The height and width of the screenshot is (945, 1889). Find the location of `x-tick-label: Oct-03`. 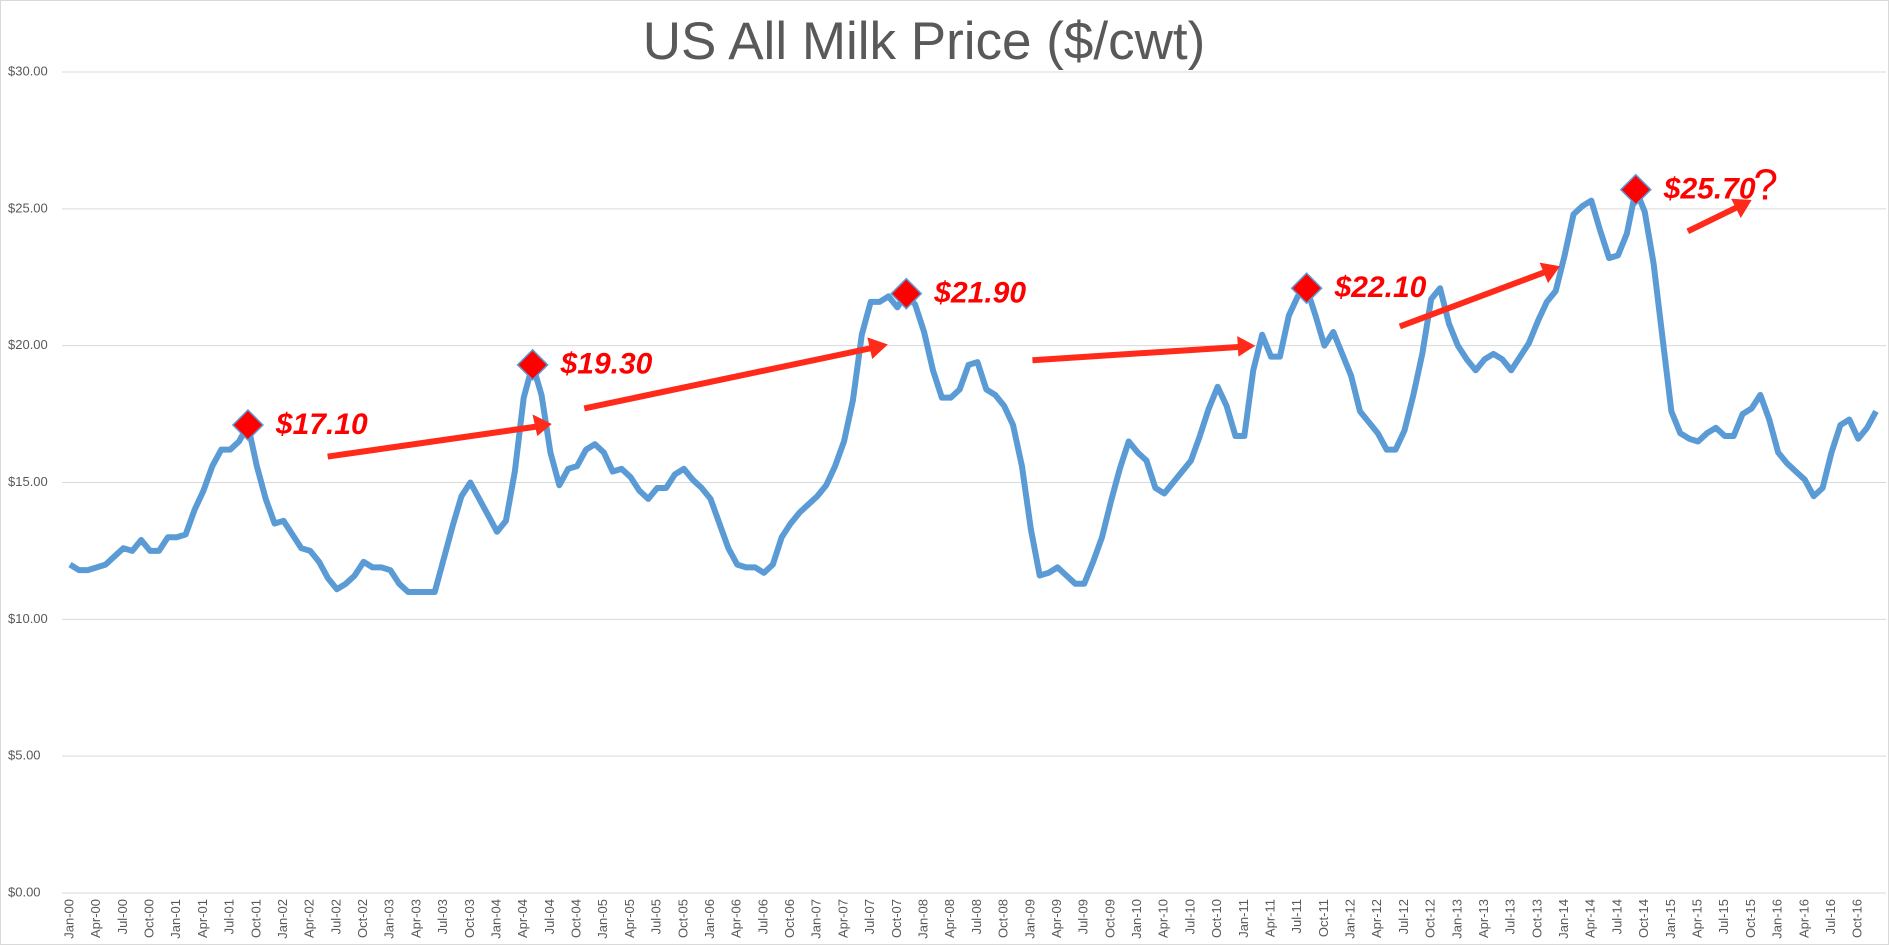

x-tick-label: Oct-03 is located at coordinates (469, 918).